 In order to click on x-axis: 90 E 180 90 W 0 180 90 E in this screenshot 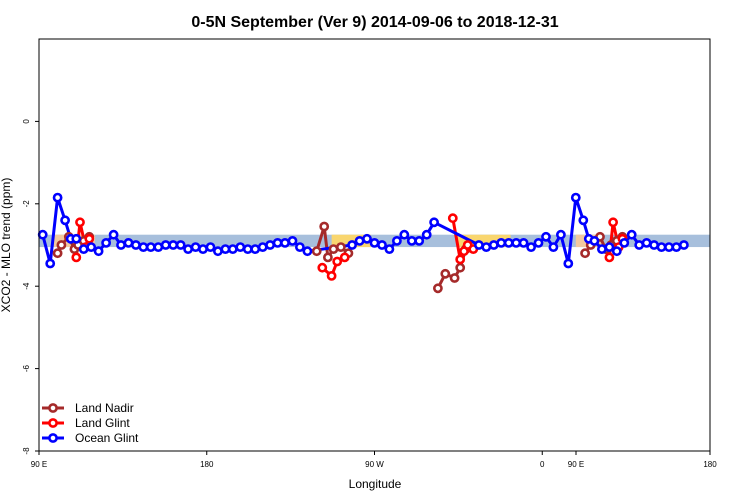, I will do `click(374, 460)`.